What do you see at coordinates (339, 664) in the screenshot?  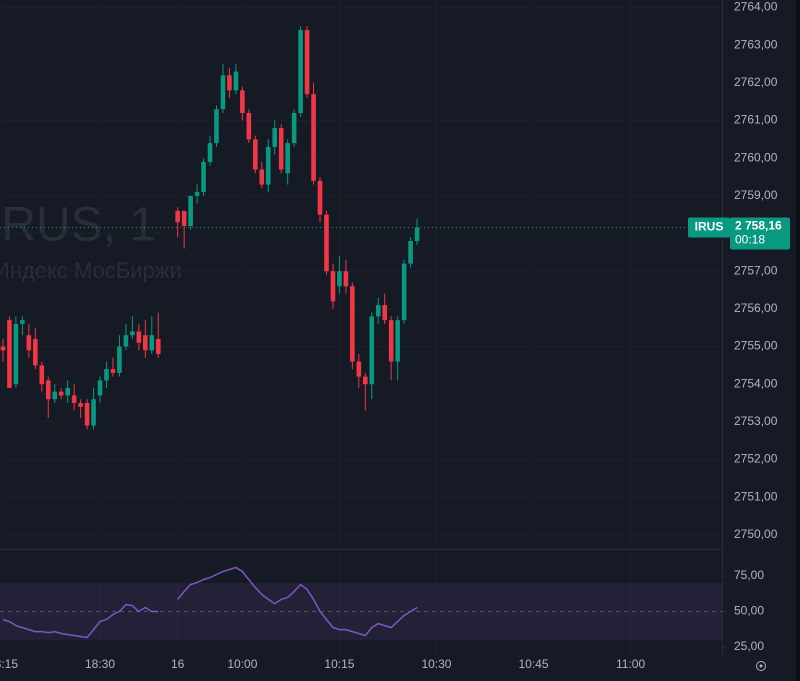 I see `x-tick-label: 10:15` at bounding box center [339, 664].